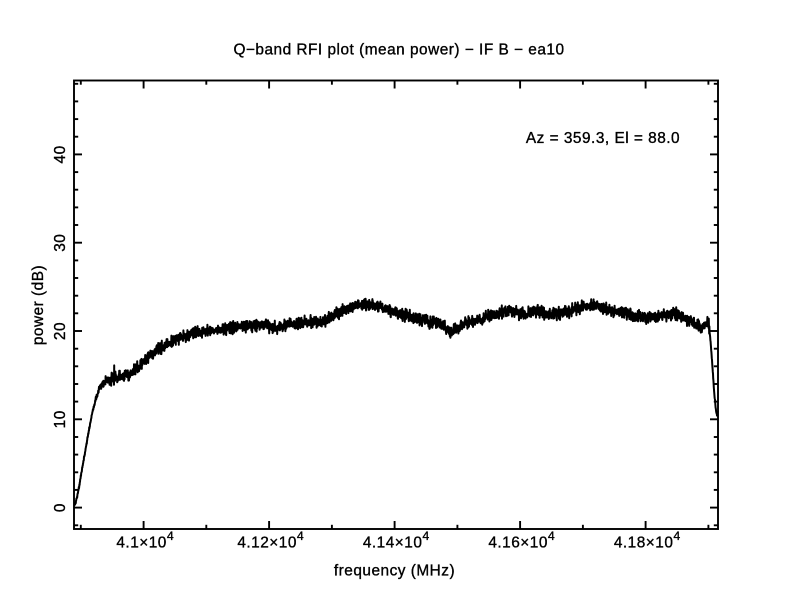 The image size is (792, 612). Describe the element at coordinates (145, 540) in the screenshot. I see `svg-text: 4.1×10⁴` at that location.